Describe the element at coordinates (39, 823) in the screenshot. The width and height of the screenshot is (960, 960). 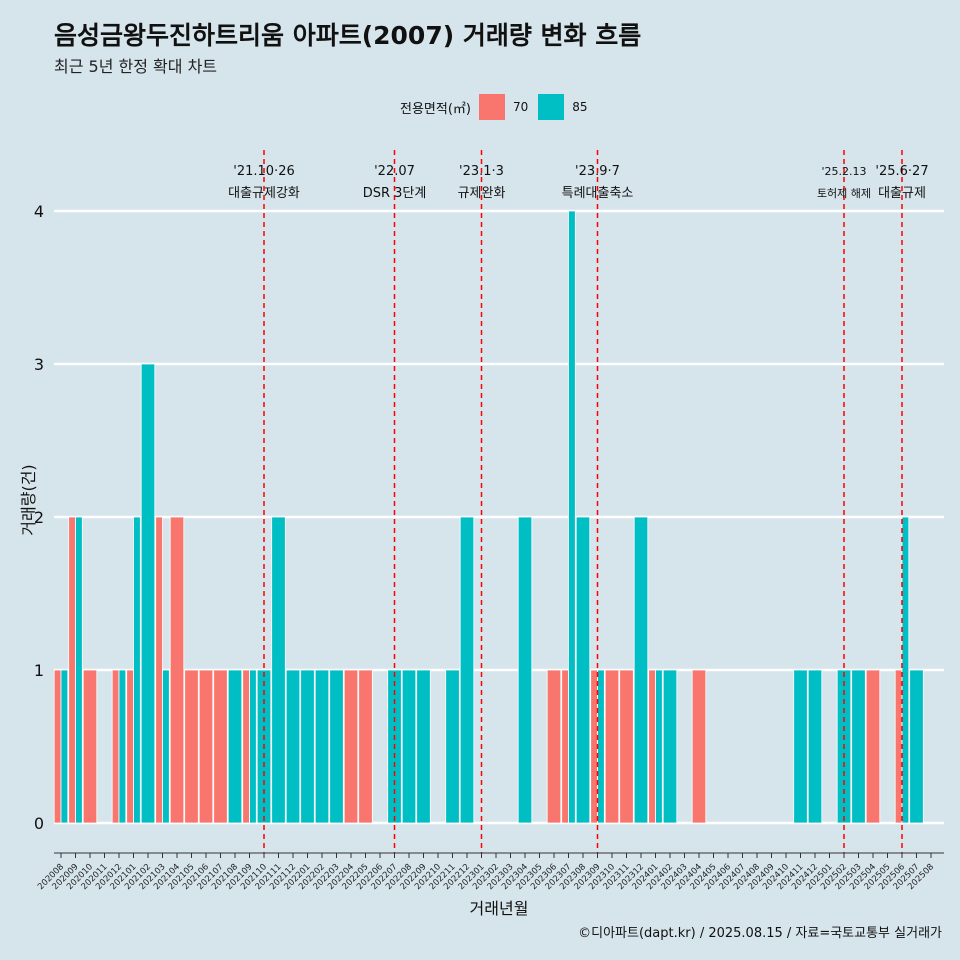
I see `y-tick-label: 0` at that location.